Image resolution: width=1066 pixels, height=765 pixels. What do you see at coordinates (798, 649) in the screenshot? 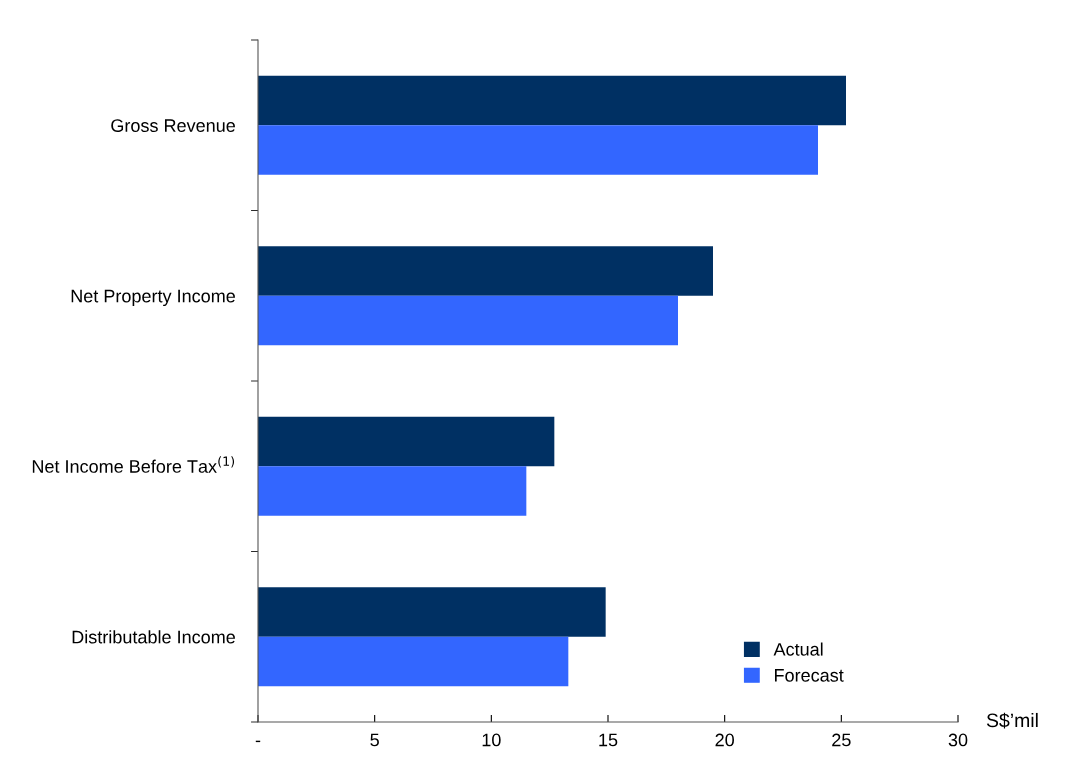
I see `legend-label: Actual` at bounding box center [798, 649].